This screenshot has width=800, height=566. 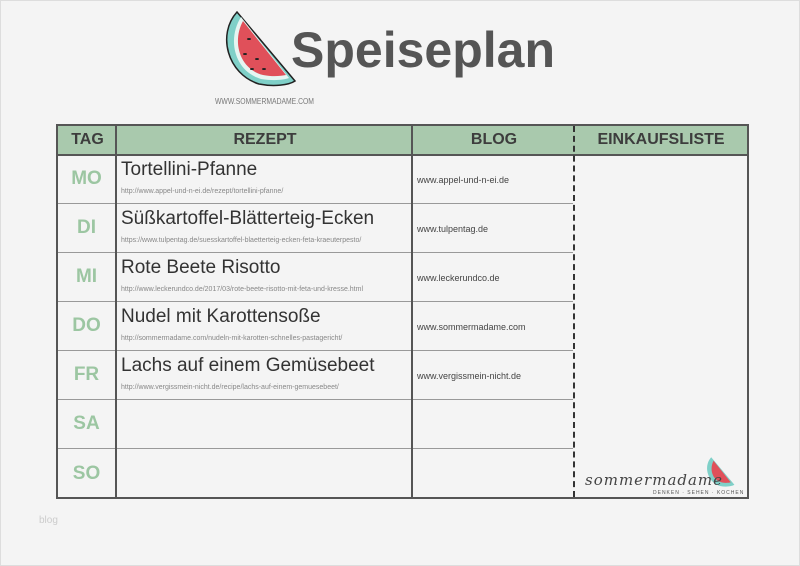 What do you see at coordinates (86, 178) in the screenshot?
I see `day-label: MO` at bounding box center [86, 178].